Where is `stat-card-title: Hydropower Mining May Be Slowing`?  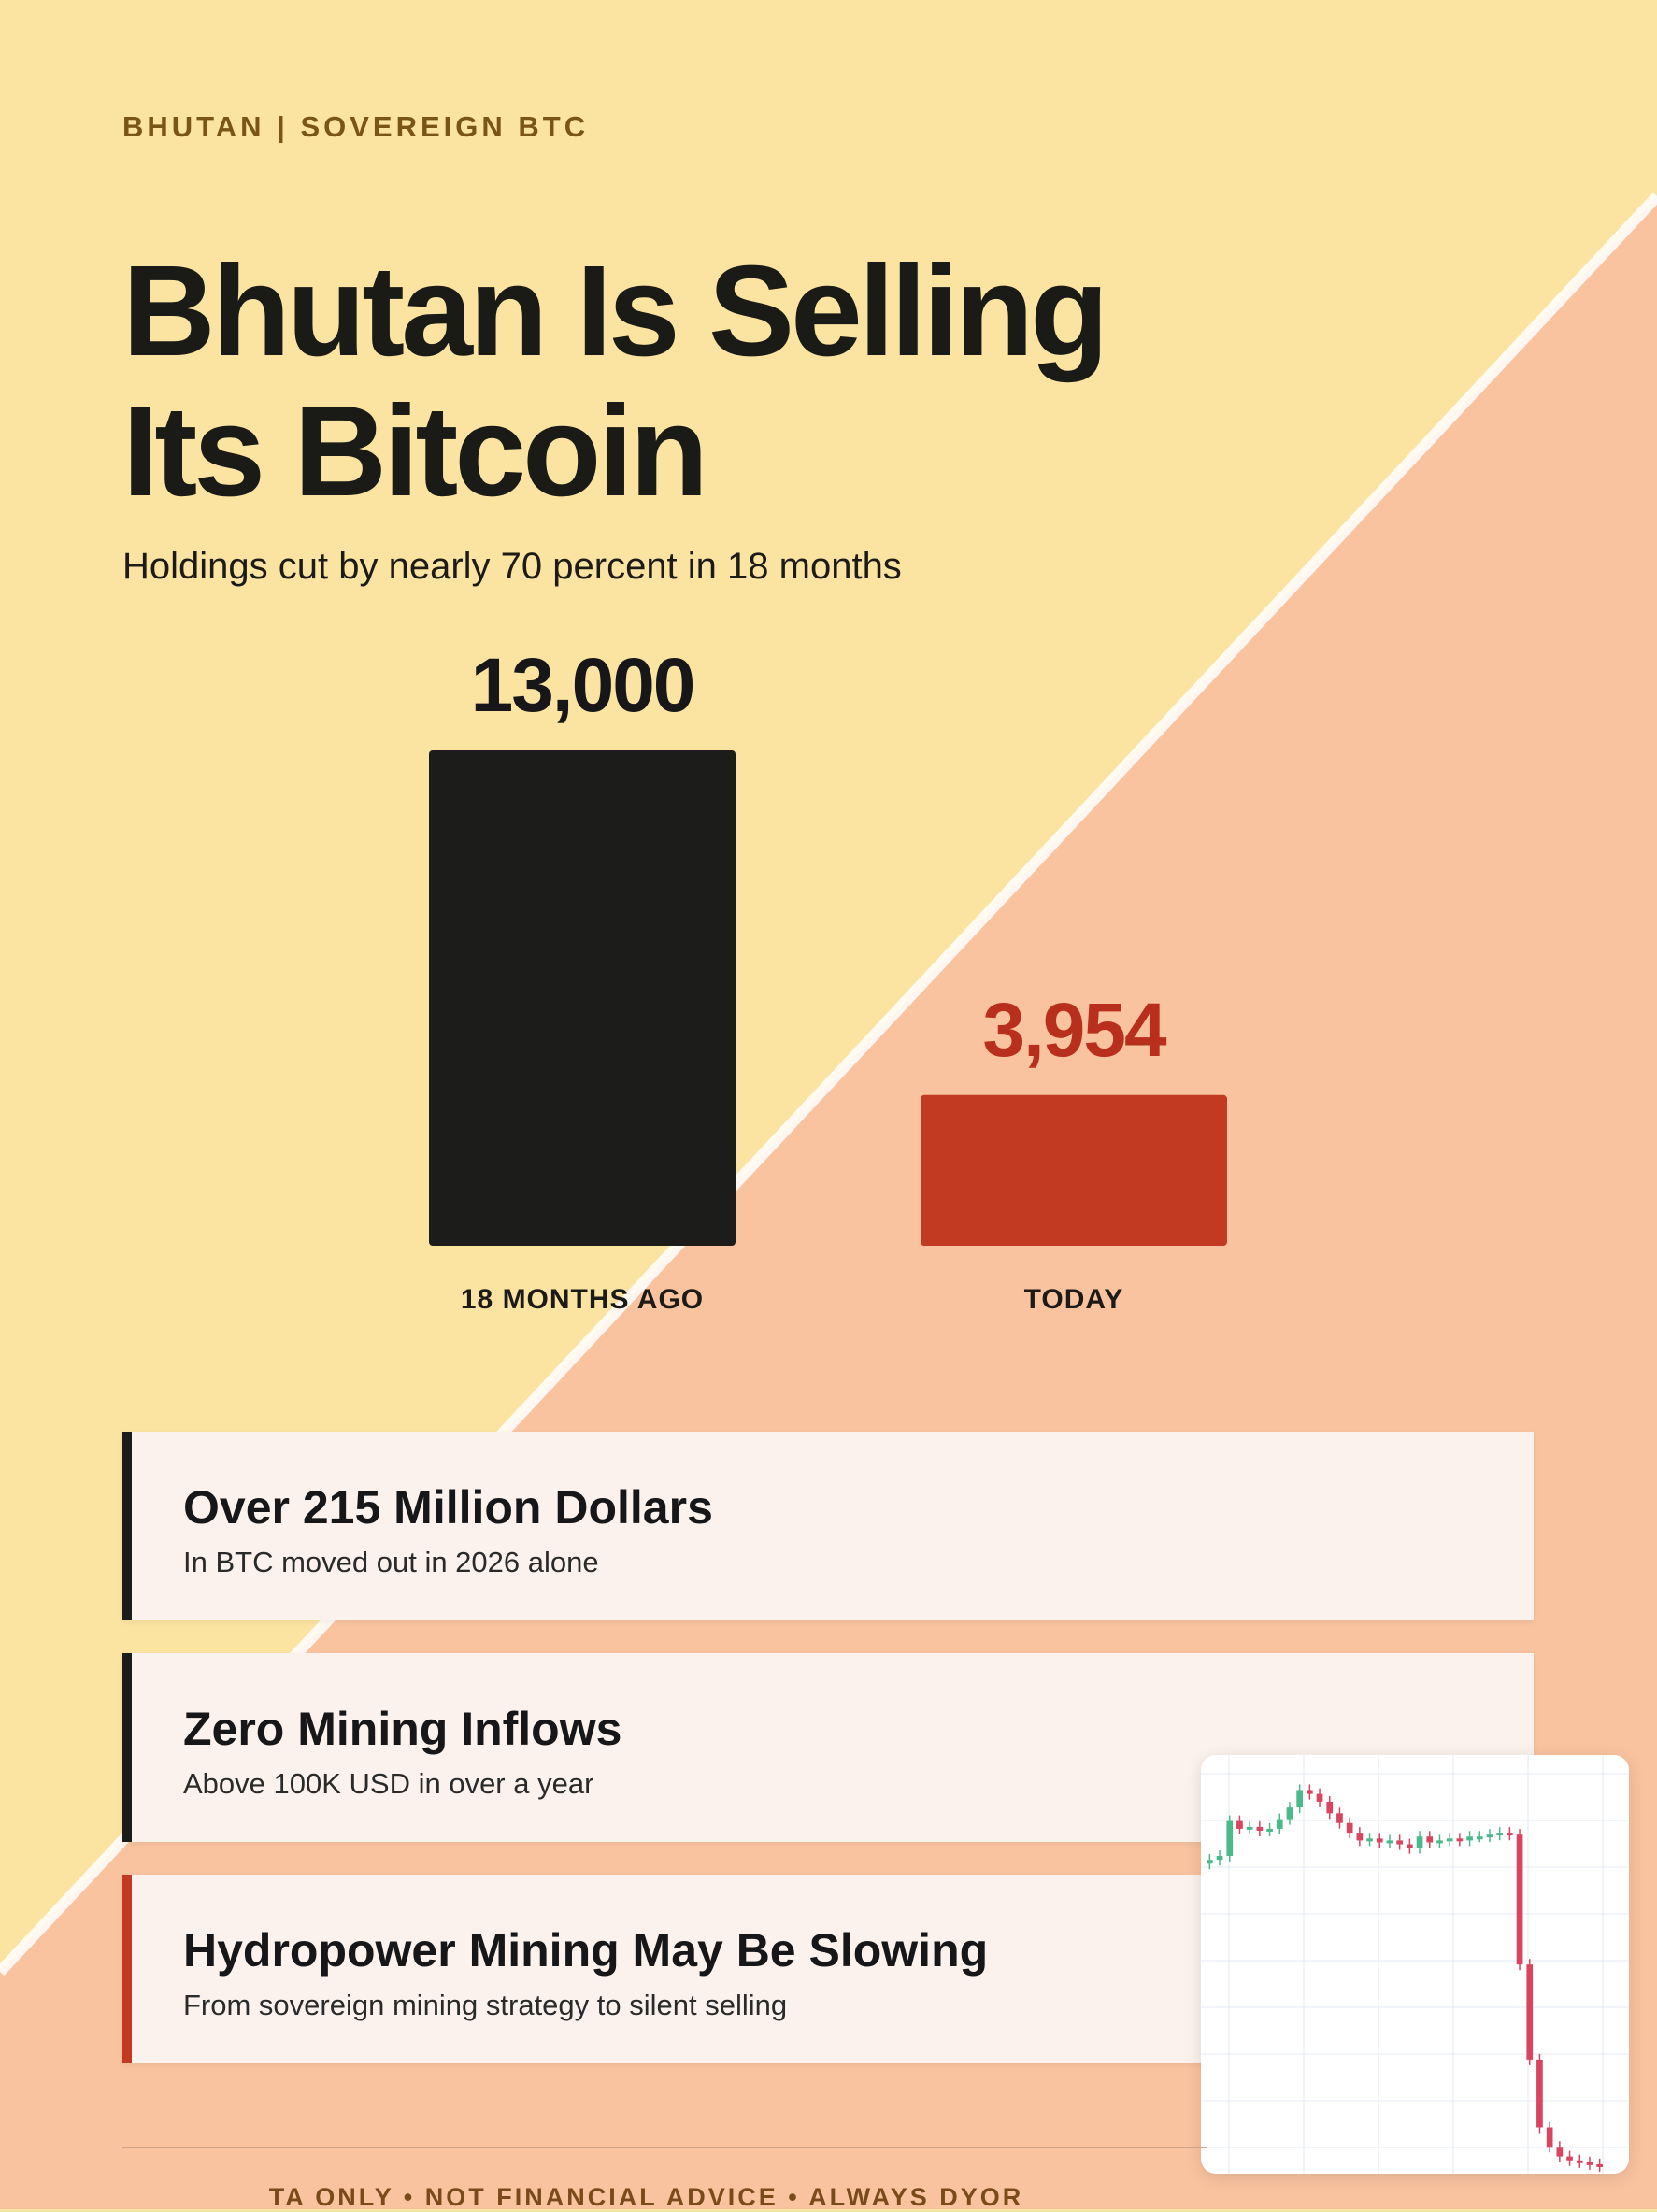
stat-card-title: Hydropower Mining May Be Slowing is located at coordinates (586, 1950).